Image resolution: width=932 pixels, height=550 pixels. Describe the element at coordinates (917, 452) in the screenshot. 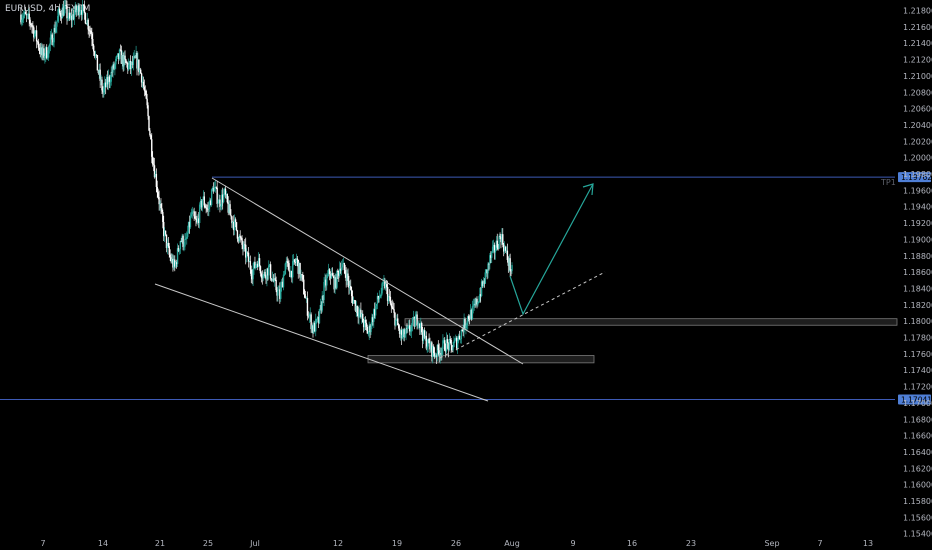

I see `price-tick-label: 1.16400` at that location.